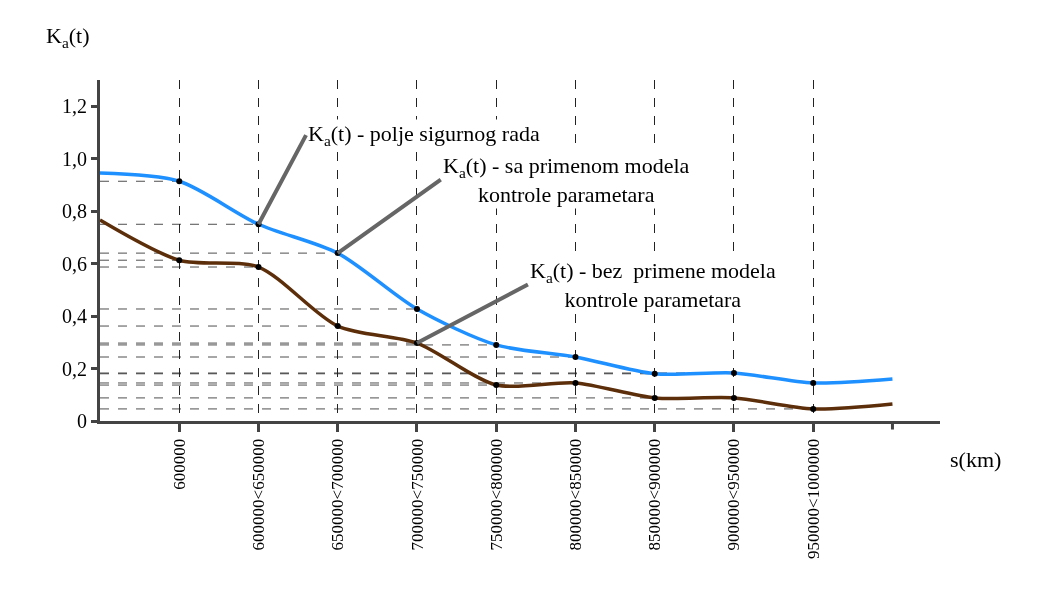  I want to click on y-tick-label: 1,0, so click(74, 158).